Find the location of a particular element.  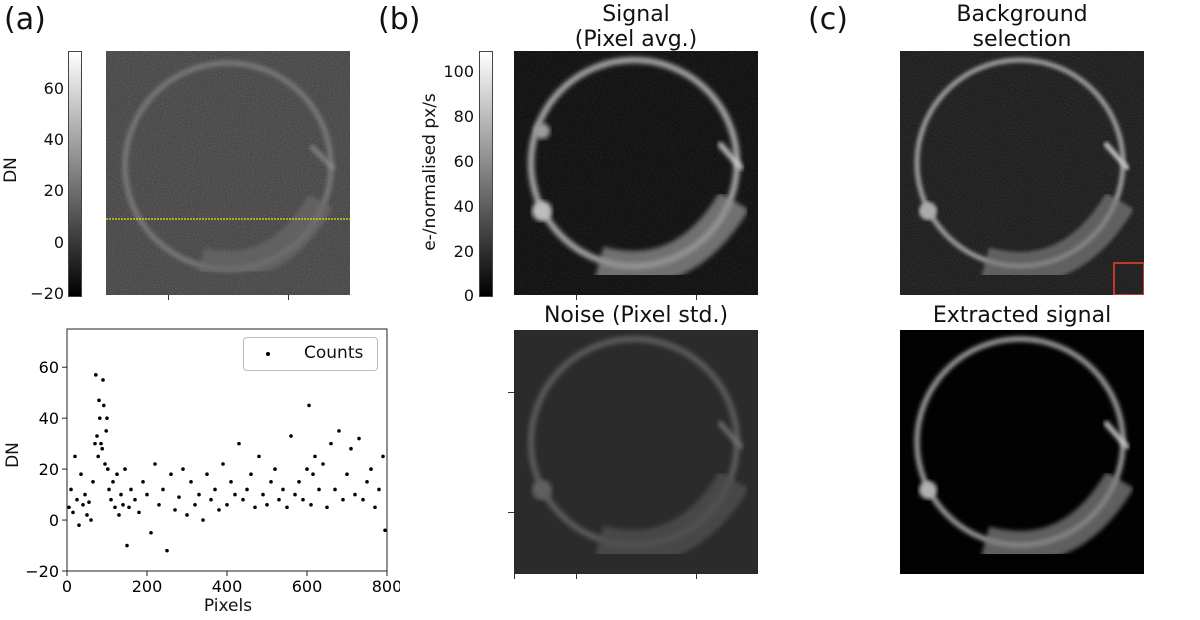

background-selection-box is located at coordinates (1128, 278).